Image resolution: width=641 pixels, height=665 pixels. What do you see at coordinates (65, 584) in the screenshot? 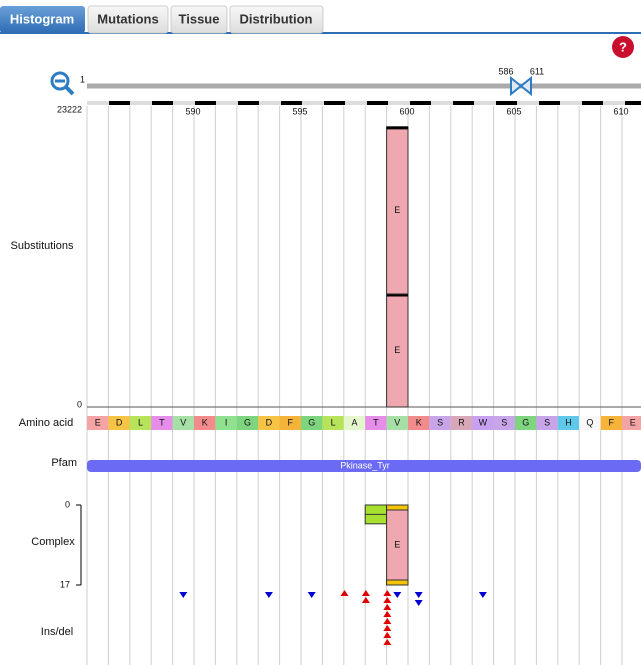
I see `y-tick-label: 17` at bounding box center [65, 584].